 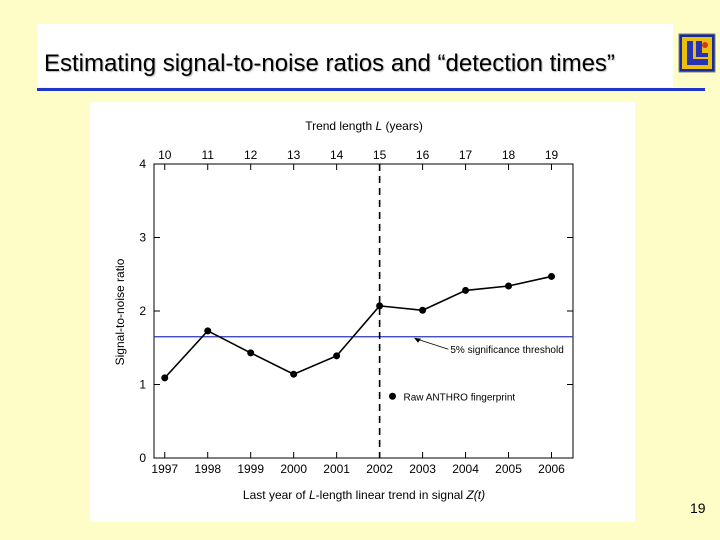 I want to click on top-axis-tick-label: 17, so click(x=466, y=155).